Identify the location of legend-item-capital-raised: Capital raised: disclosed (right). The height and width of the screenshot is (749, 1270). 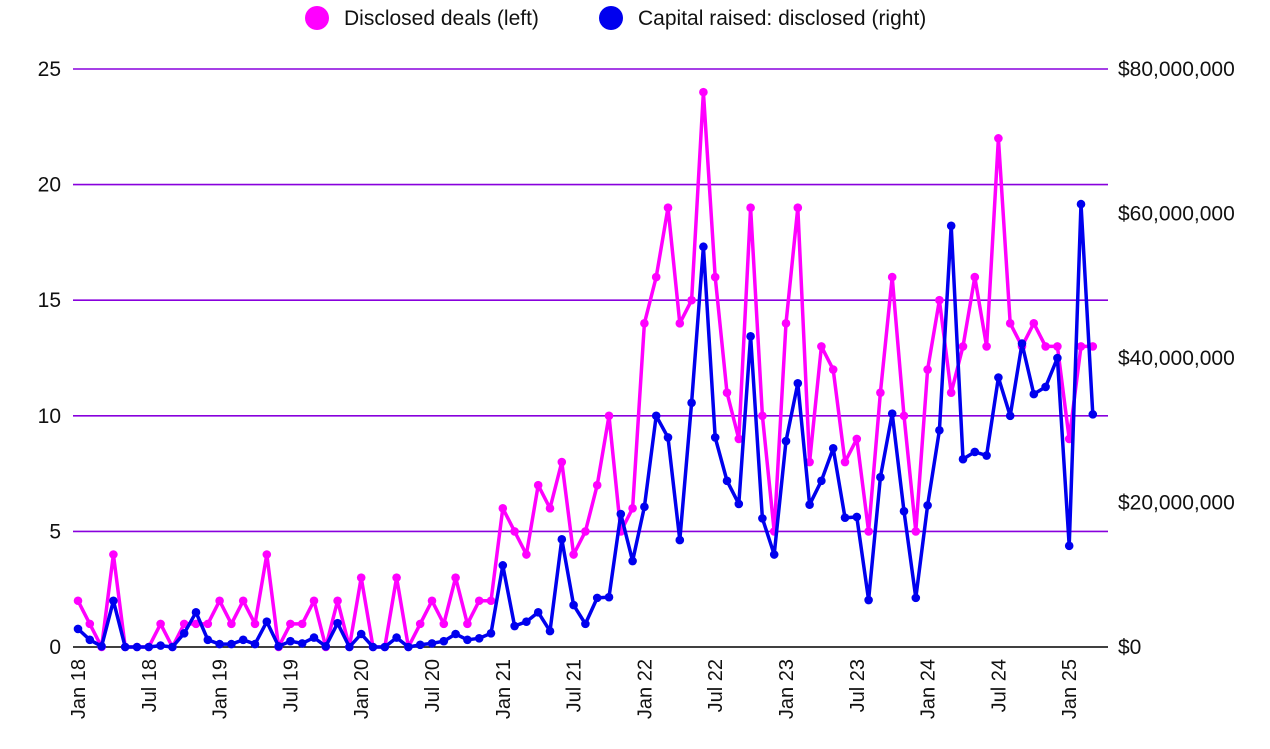
(762, 18).